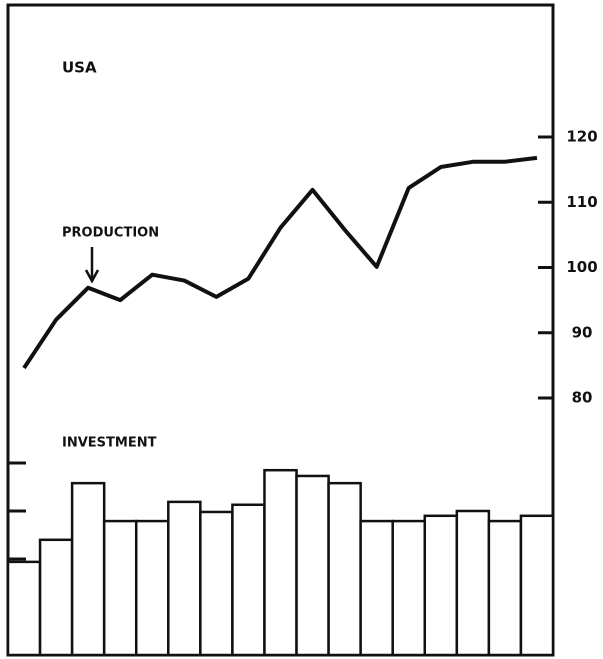 The height and width of the screenshot is (659, 603). Describe the element at coordinates (79, 68) in the screenshot. I see `chart-title: USA` at that location.